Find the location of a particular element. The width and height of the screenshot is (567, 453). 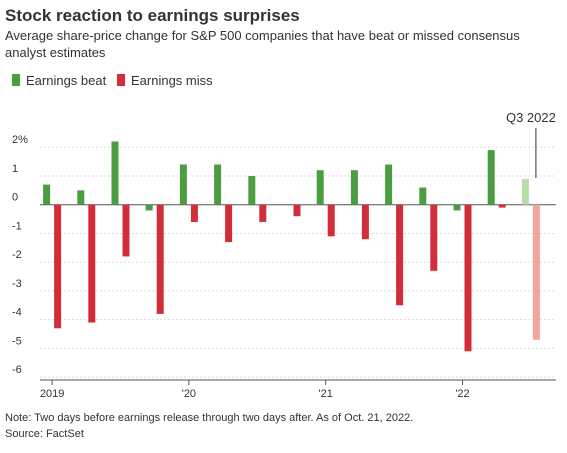

x-tick-label: '21 is located at coordinates (326, 394).